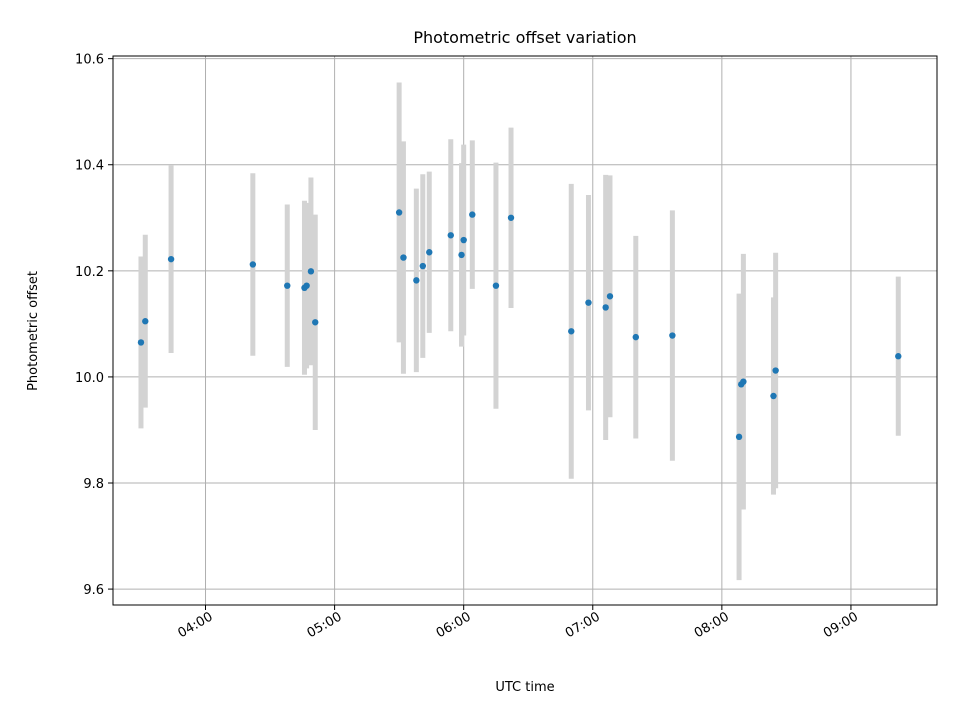 The image size is (960, 720). What do you see at coordinates (93, 484) in the screenshot?
I see `y-tick-label: 9.8` at bounding box center [93, 484].